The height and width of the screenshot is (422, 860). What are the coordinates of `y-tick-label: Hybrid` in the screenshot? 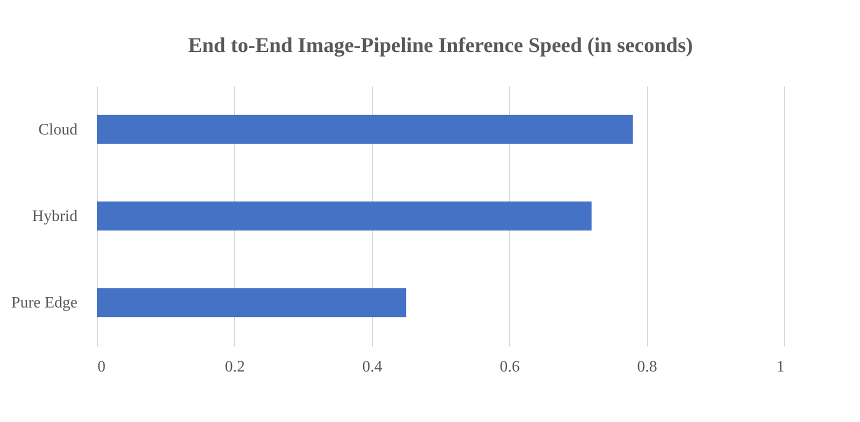 It's located at (55, 216).